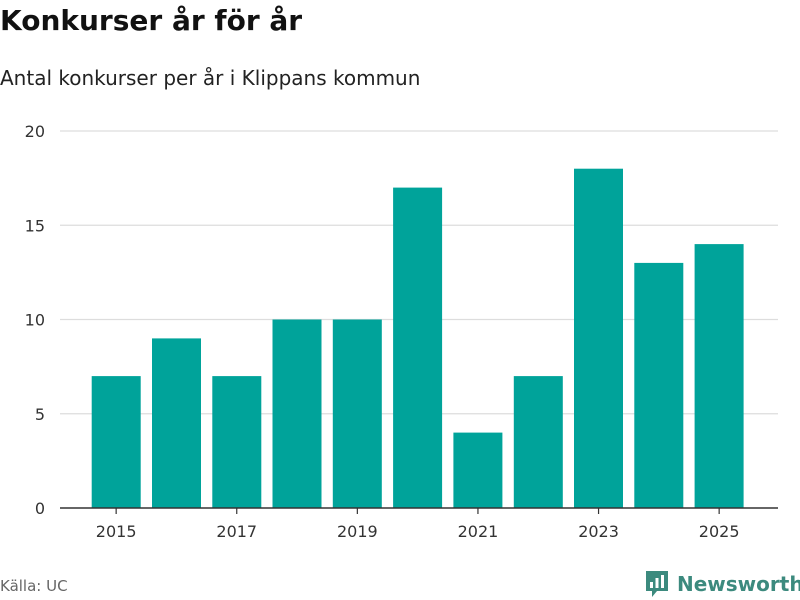 This screenshot has height=600, width=800. Describe the element at coordinates (357, 414) in the screenshot. I see `bar-2019` at that location.